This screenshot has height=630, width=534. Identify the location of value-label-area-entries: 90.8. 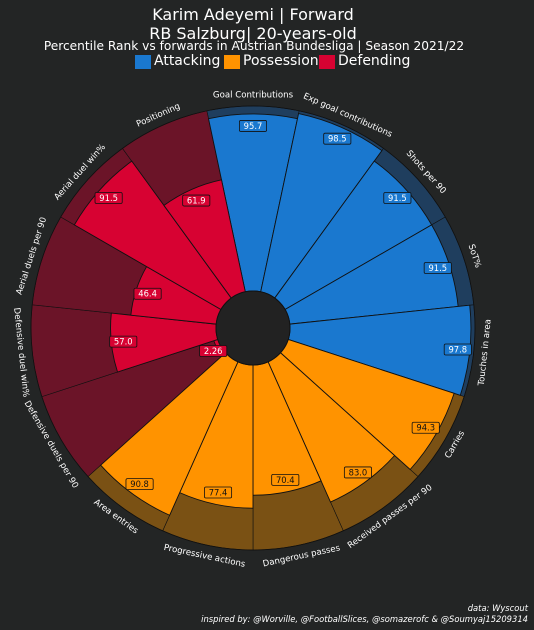
(139, 484).